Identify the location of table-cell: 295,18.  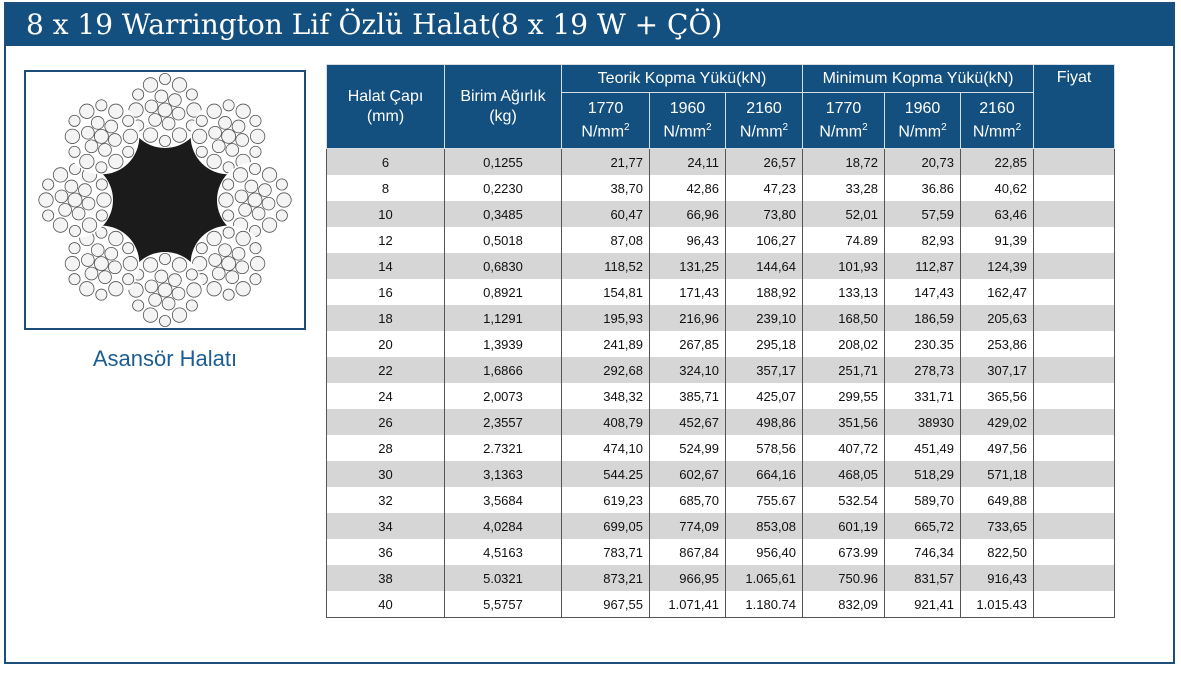
(764, 344).